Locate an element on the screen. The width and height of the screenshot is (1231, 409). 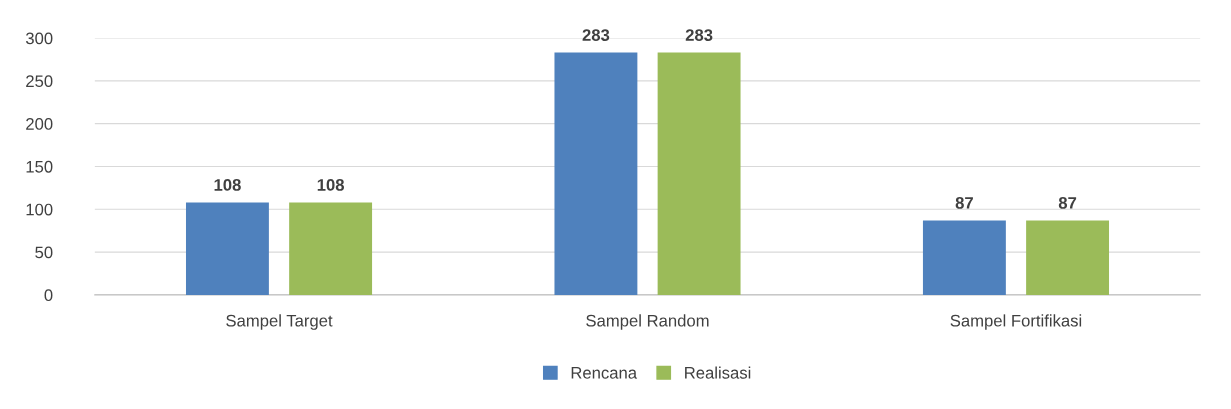
y-tick-label: 250 is located at coordinates (39, 81).